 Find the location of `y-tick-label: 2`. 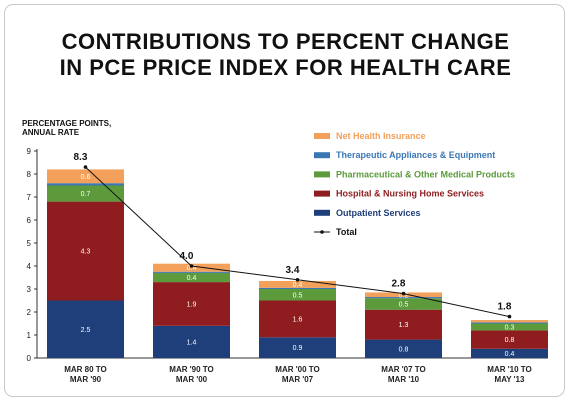

y-tick-label: 2 is located at coordinates (29, 312).